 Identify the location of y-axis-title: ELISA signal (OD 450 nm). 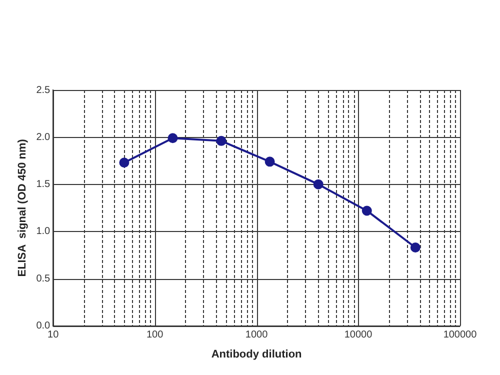
(22, 207).